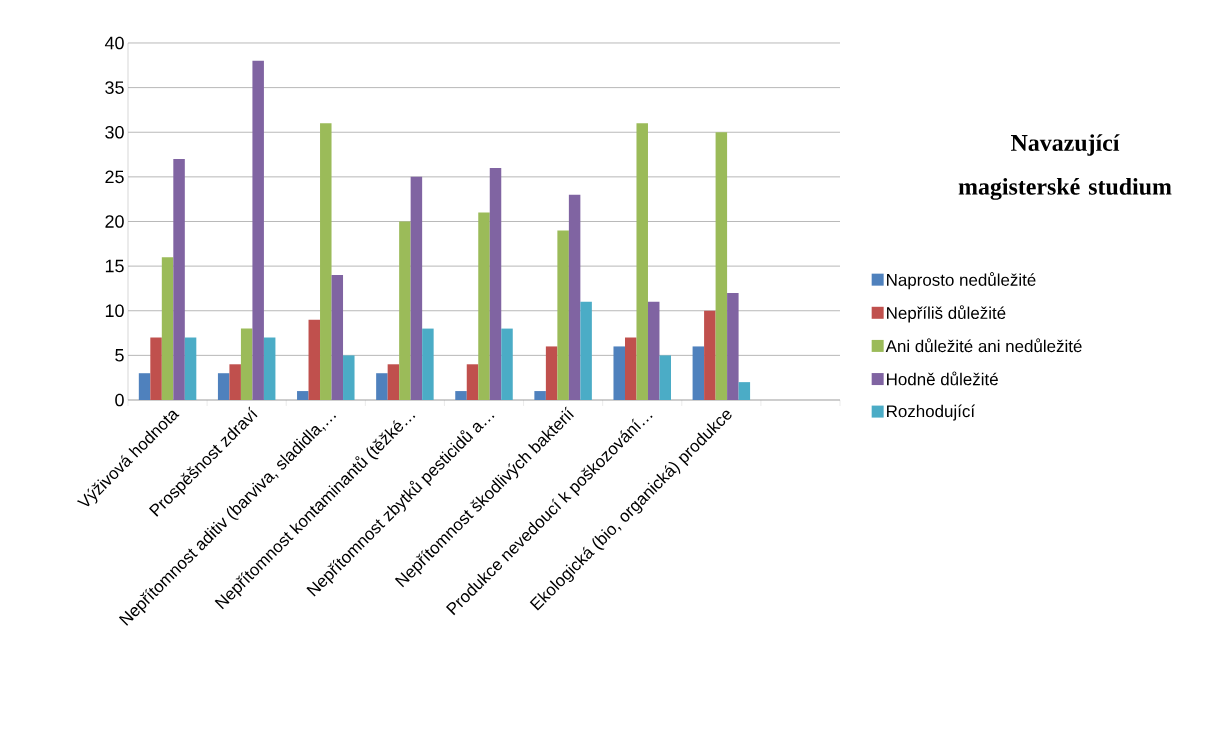 The width and height of the screenshot is (1206, 740). Describe the element at coordinates (119, 355) in the screenshot. I see `y-tick-label: 5` at that location.